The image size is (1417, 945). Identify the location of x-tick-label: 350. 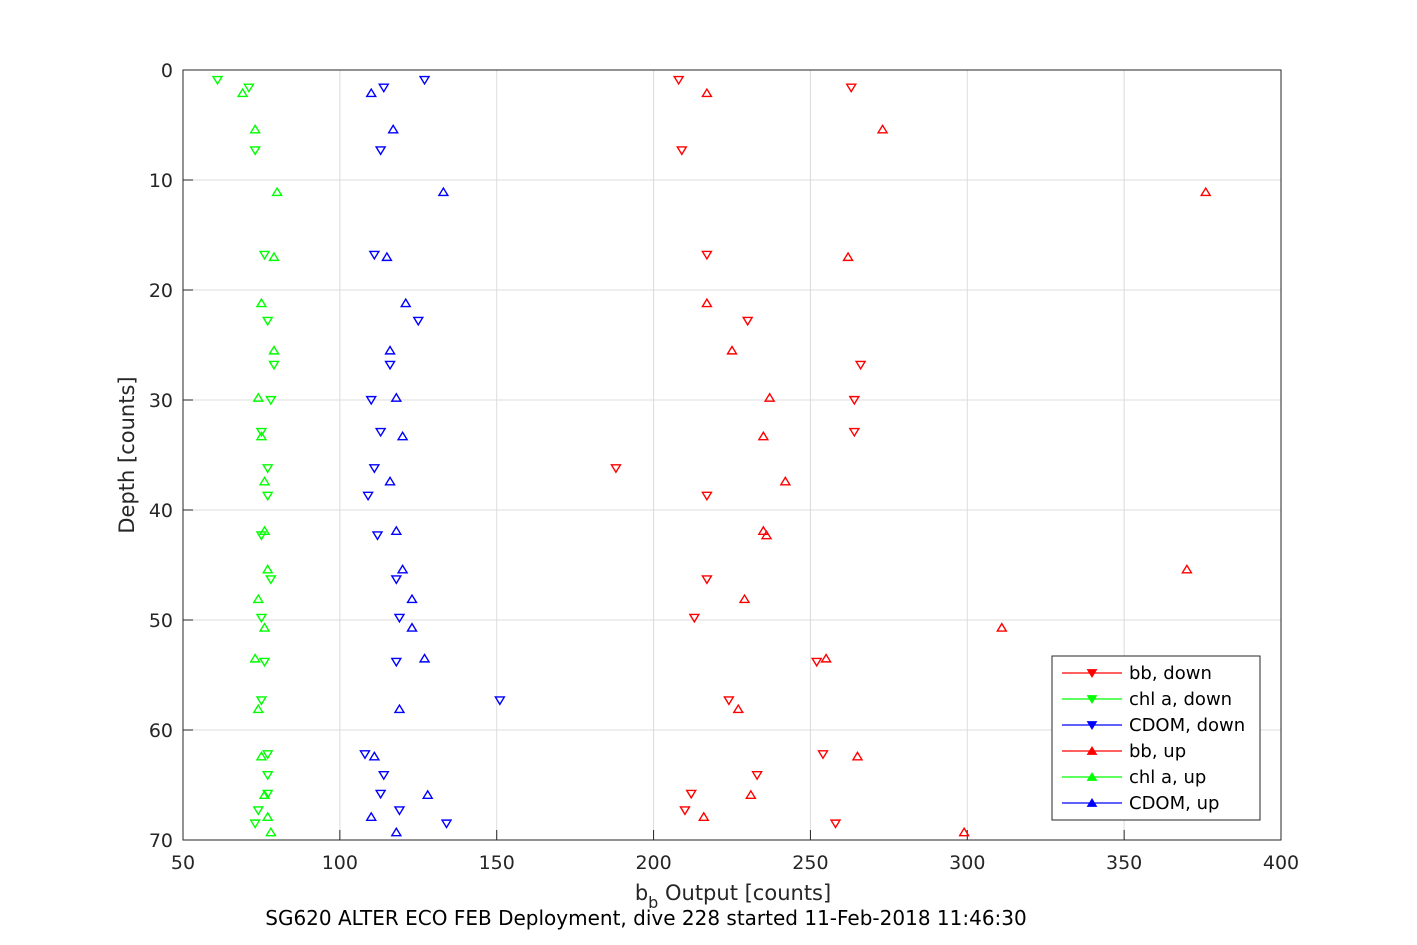
(1124, 863).